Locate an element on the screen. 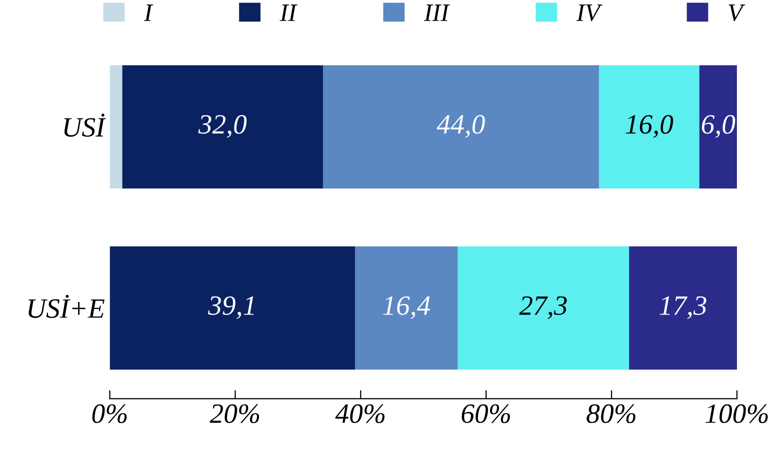 The width and height of the screenshot is (784, 453). x-tick-label: 40% is located at coordinates (360, 414).